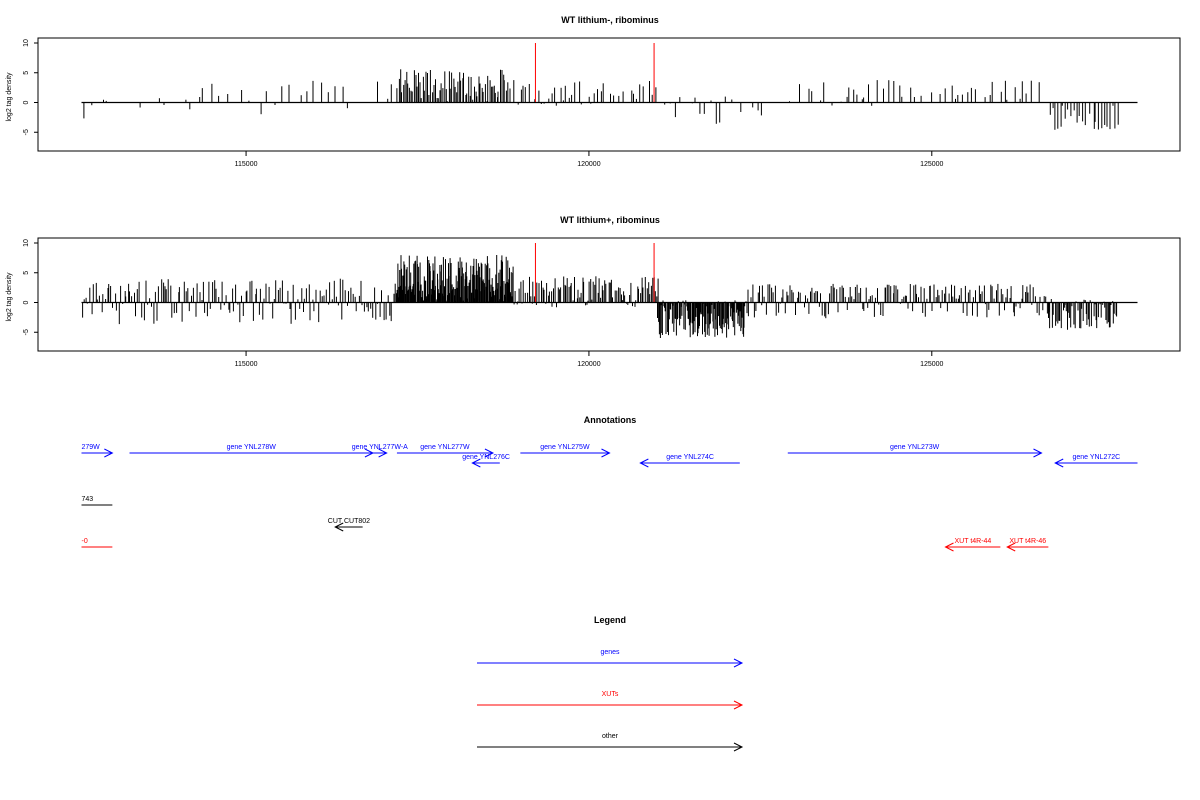 The height and width of the screenshot is (800, 1200). Describe the element at coordinates (610, 658) in the screenshot. I see `legend-item-gene: genes` at that location.